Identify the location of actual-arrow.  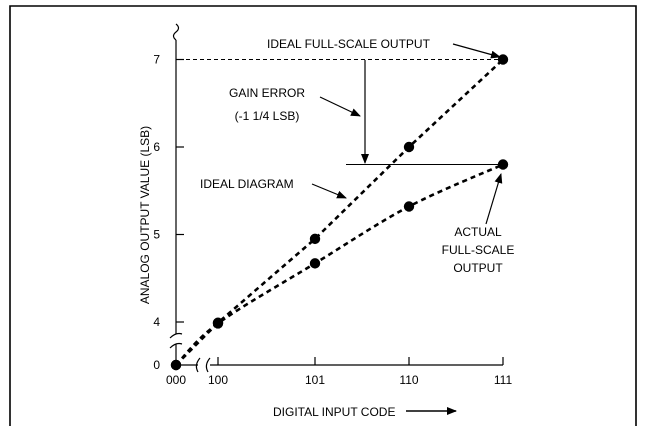
(494, 199).